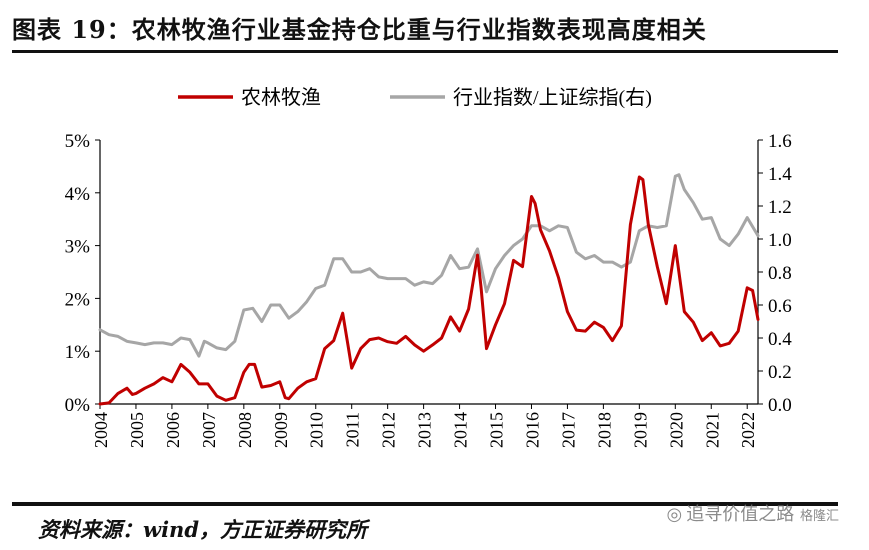 This screenshot has width=869, height=550. I want to click on source-note: 资料来源：wind，方正证券研究所, so click(203, 529).